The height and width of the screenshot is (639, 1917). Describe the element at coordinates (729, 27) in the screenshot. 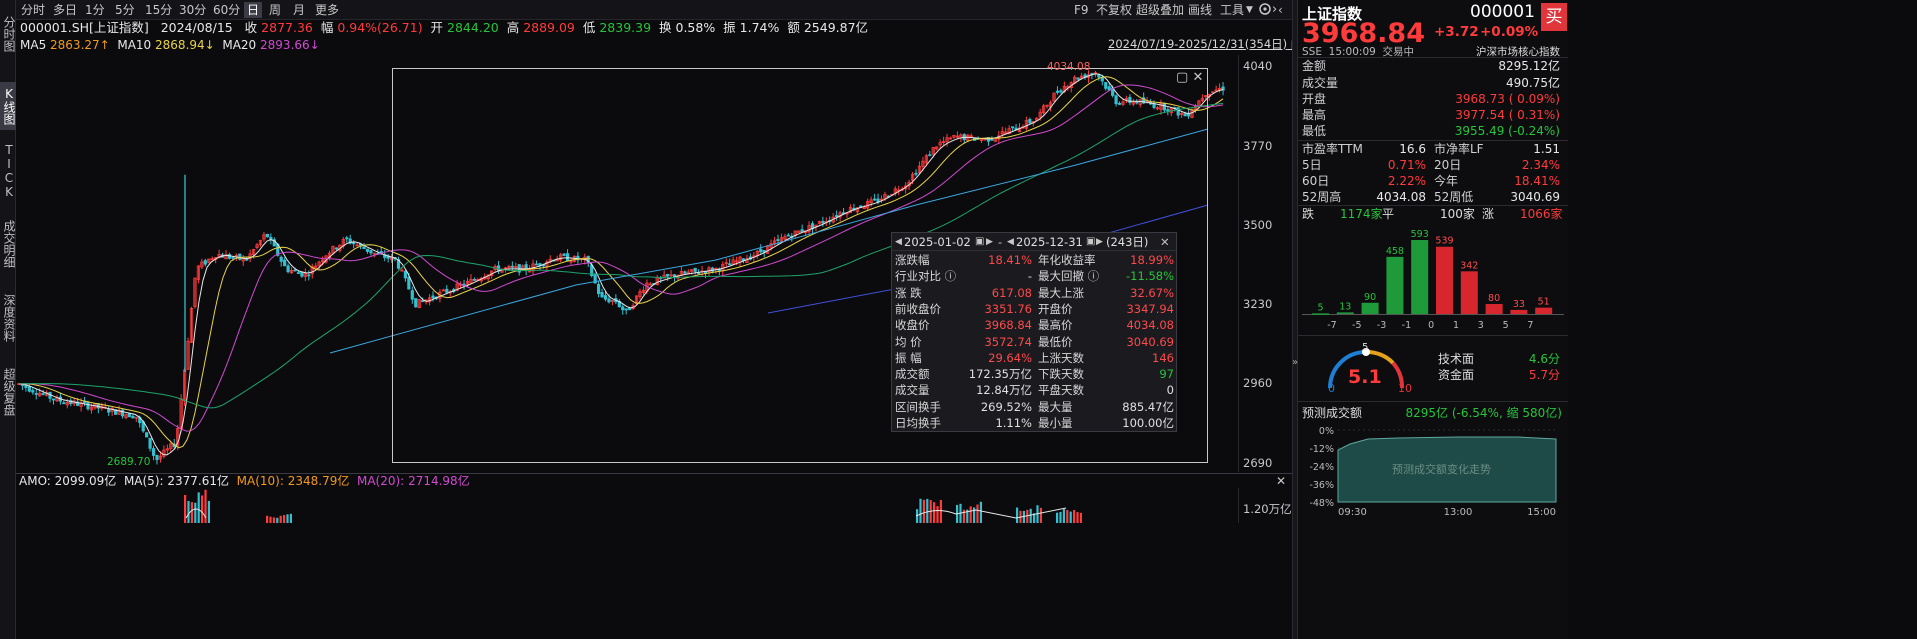

I see `amplitude-label: 振` at that location.